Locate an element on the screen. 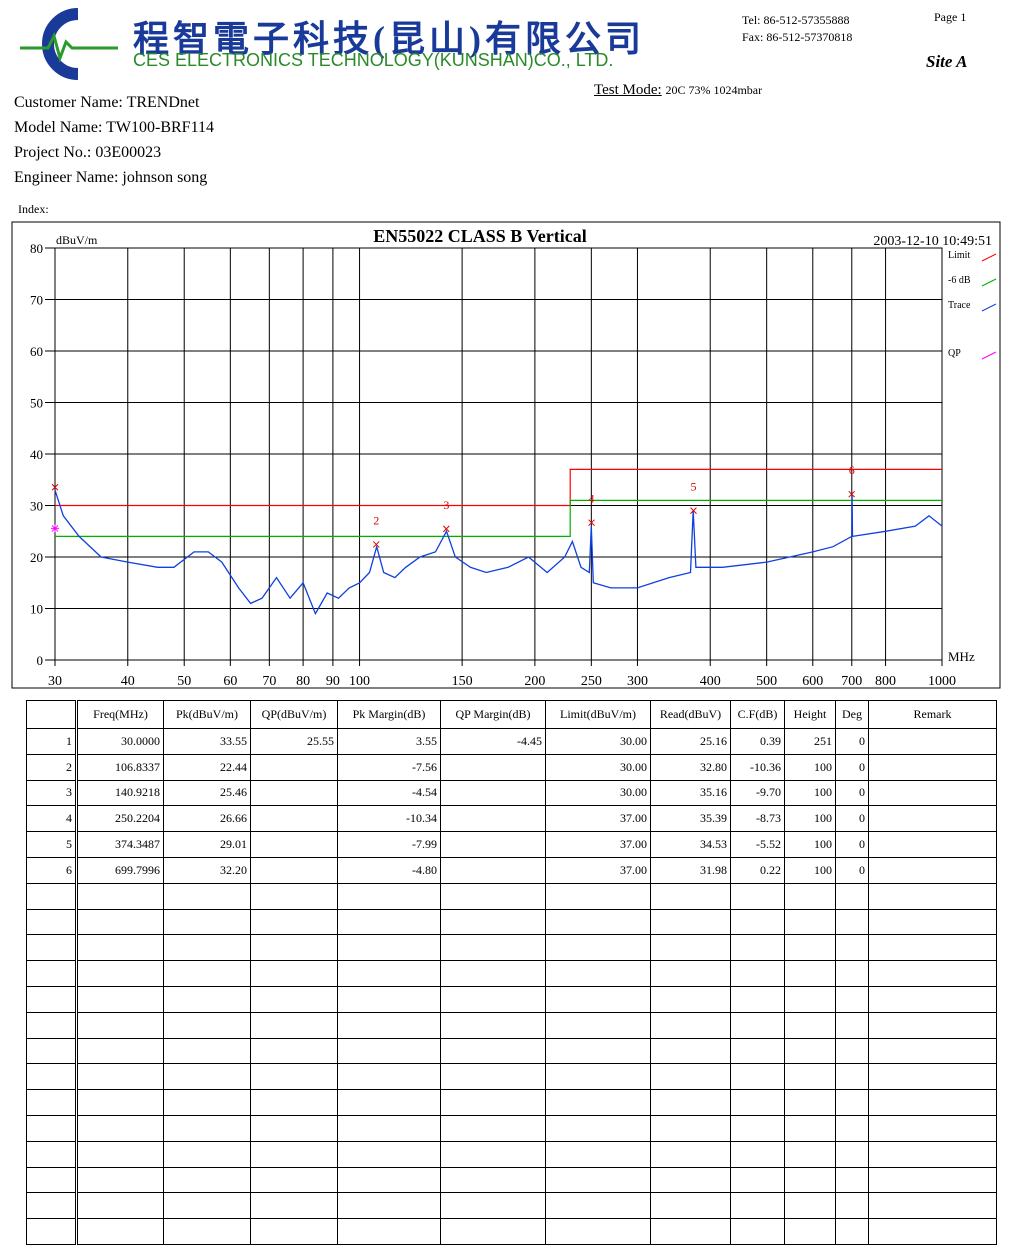 The width and height of the screenshot is (1011, 1252). table-cell: -7.56 is located at coordinates (389, 767).